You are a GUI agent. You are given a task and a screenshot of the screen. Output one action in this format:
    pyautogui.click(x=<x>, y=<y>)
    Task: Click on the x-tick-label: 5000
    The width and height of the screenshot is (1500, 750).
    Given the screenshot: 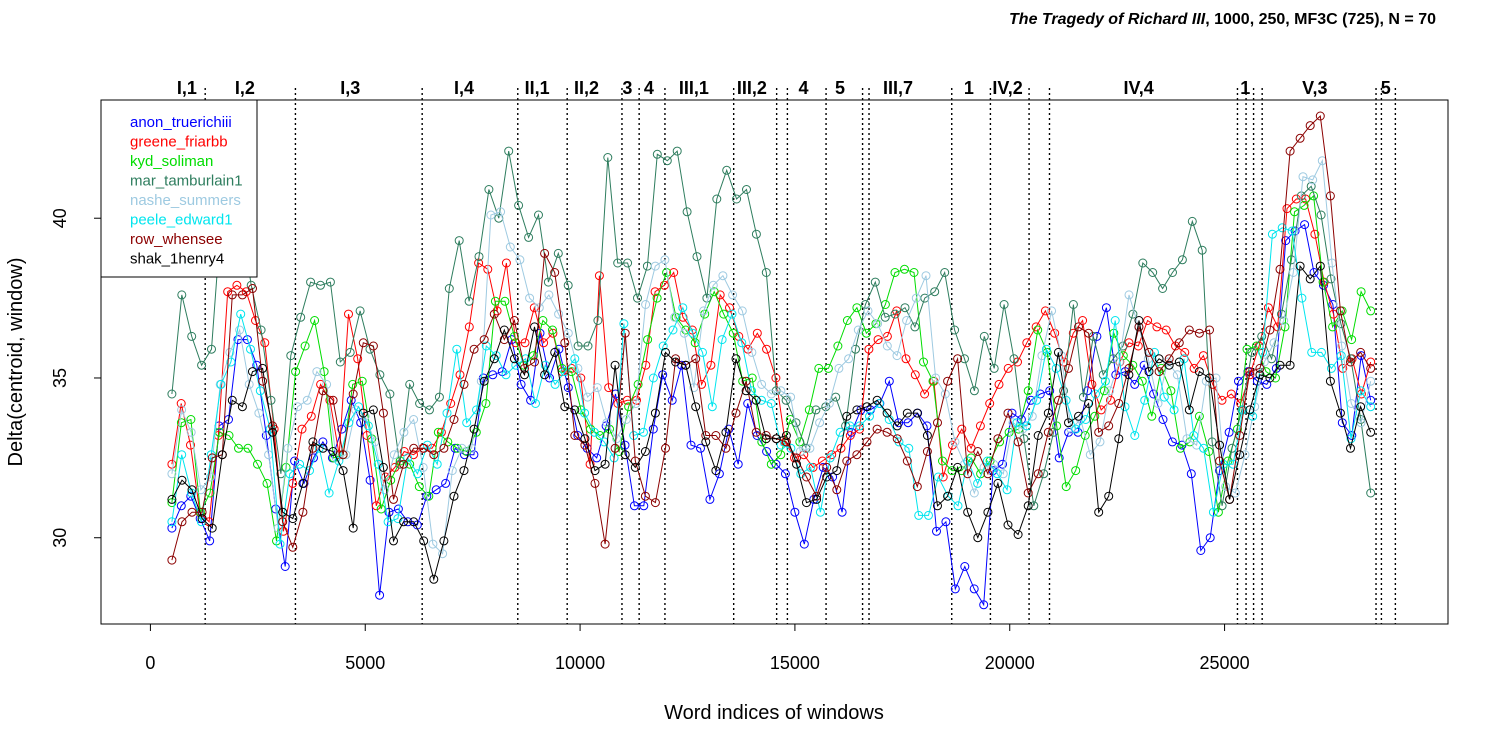 What is the action you would take?
    pyautogui.click(x=365, y=663)
    